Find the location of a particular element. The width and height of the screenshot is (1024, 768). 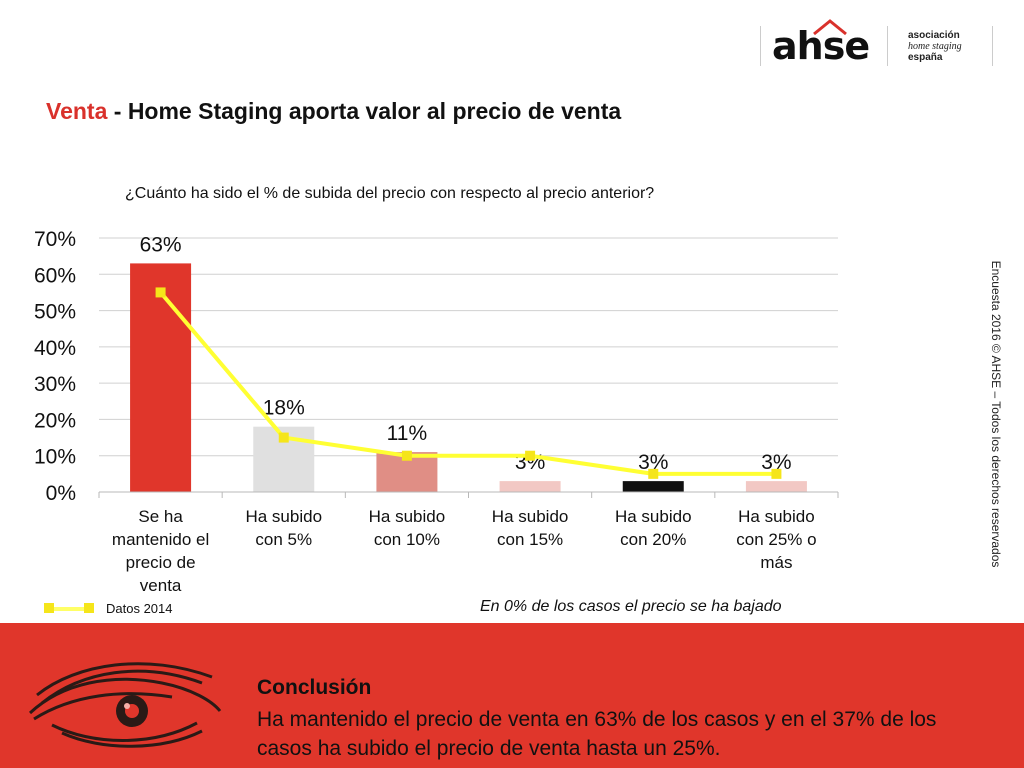

x-axis is located at coordinates (468, 494).